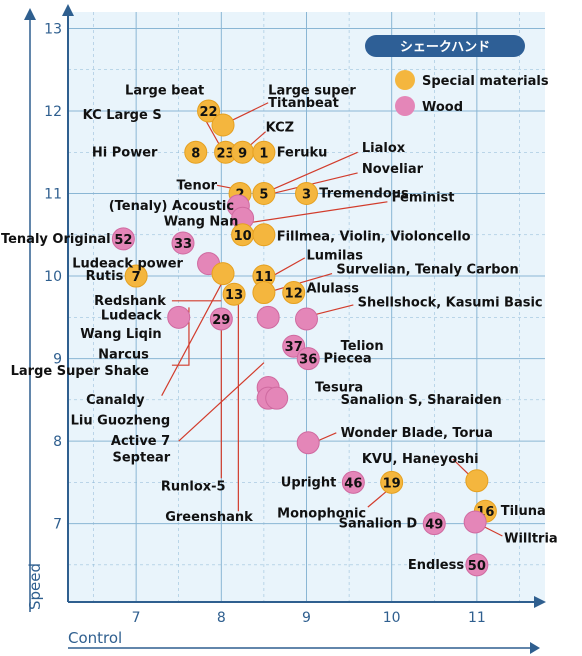 The image size is (582, 656). I want to click on point-number: 12, so click(294, 294).